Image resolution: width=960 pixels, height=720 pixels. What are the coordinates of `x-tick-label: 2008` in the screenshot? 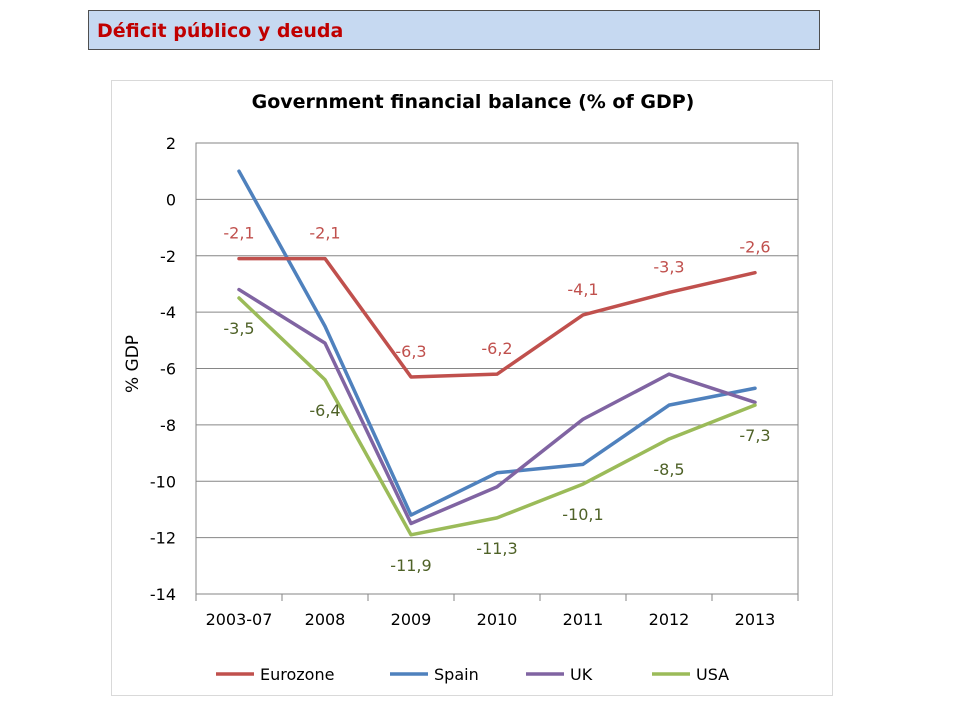 It's located at (325, 619).